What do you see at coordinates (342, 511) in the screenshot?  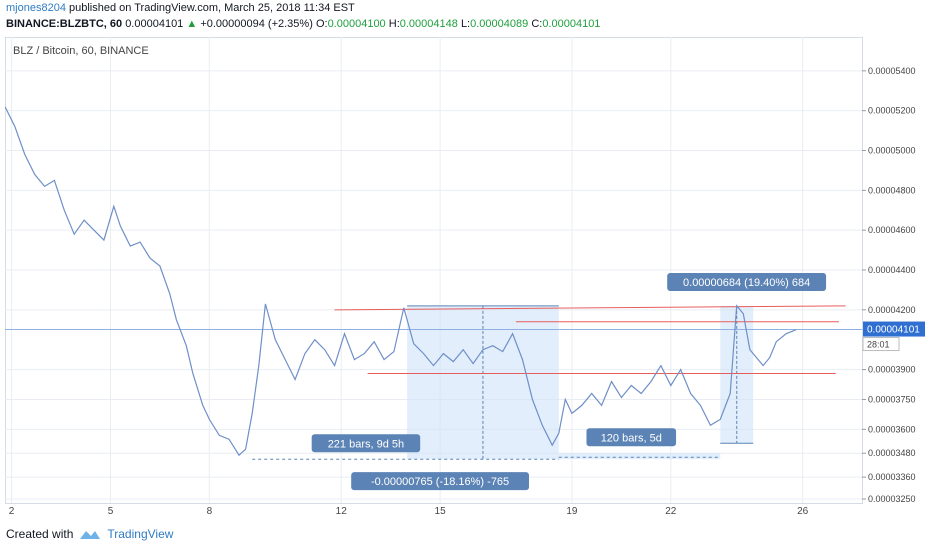 I see `x-tick-label: 12` at bounding box center [342, 511].